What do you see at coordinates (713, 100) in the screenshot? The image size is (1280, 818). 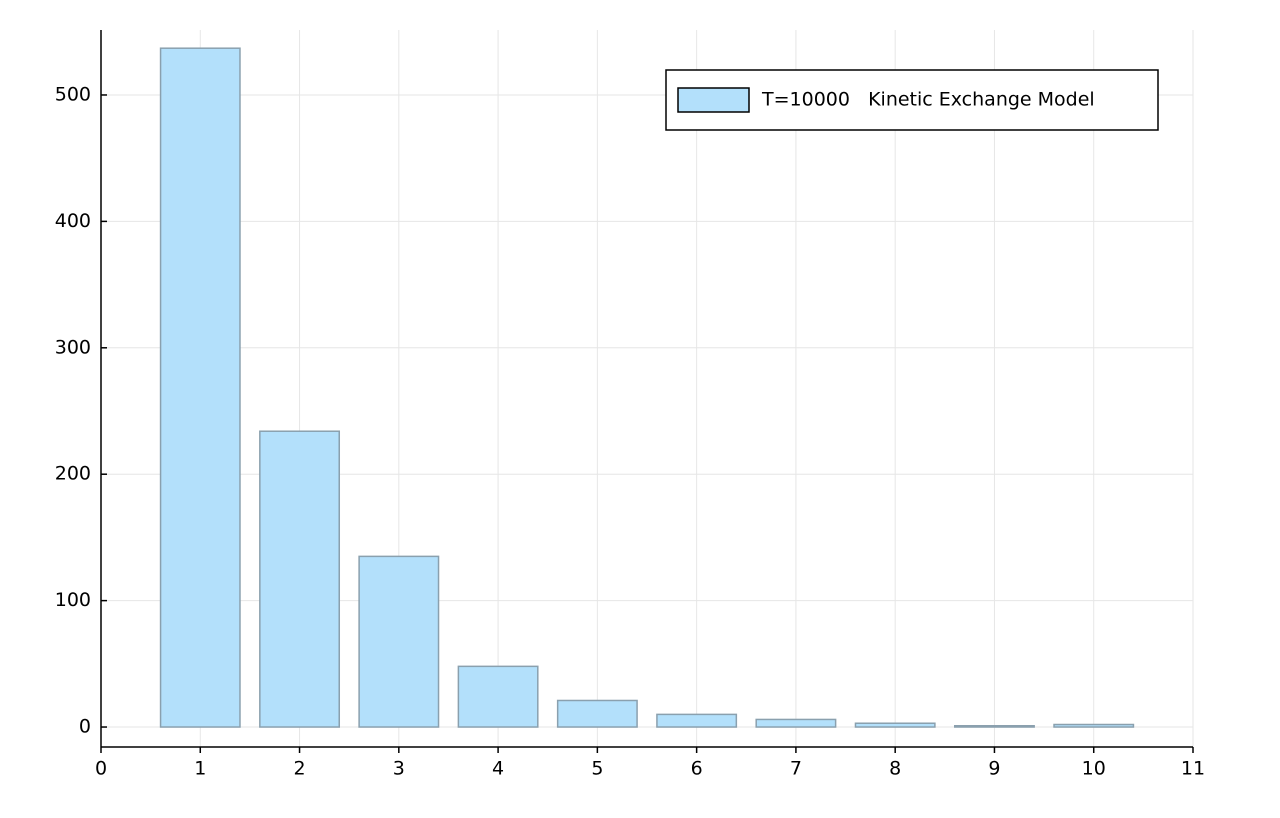 I see `legend-swatch` at bounding box center [713, 100].